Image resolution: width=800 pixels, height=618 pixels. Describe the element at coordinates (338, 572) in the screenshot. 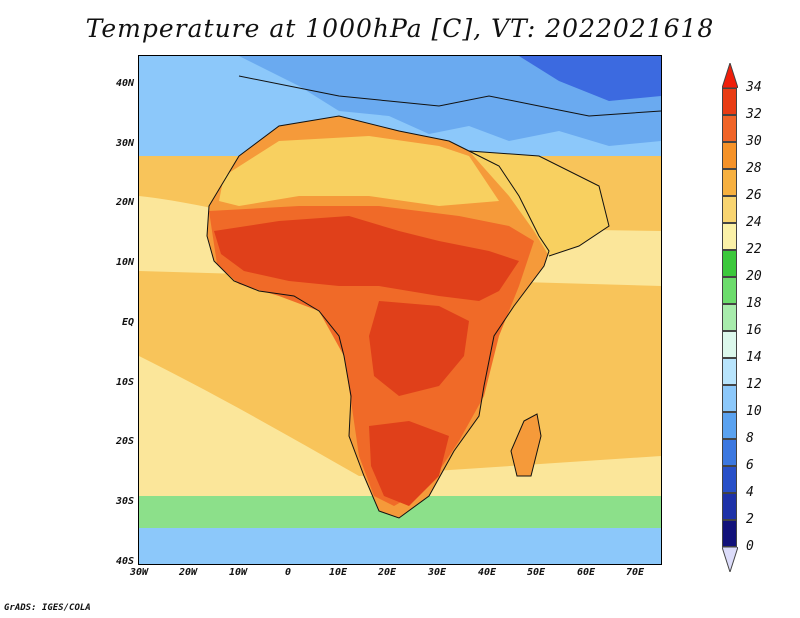

I see `lon-tick-label: 10E` at that location.